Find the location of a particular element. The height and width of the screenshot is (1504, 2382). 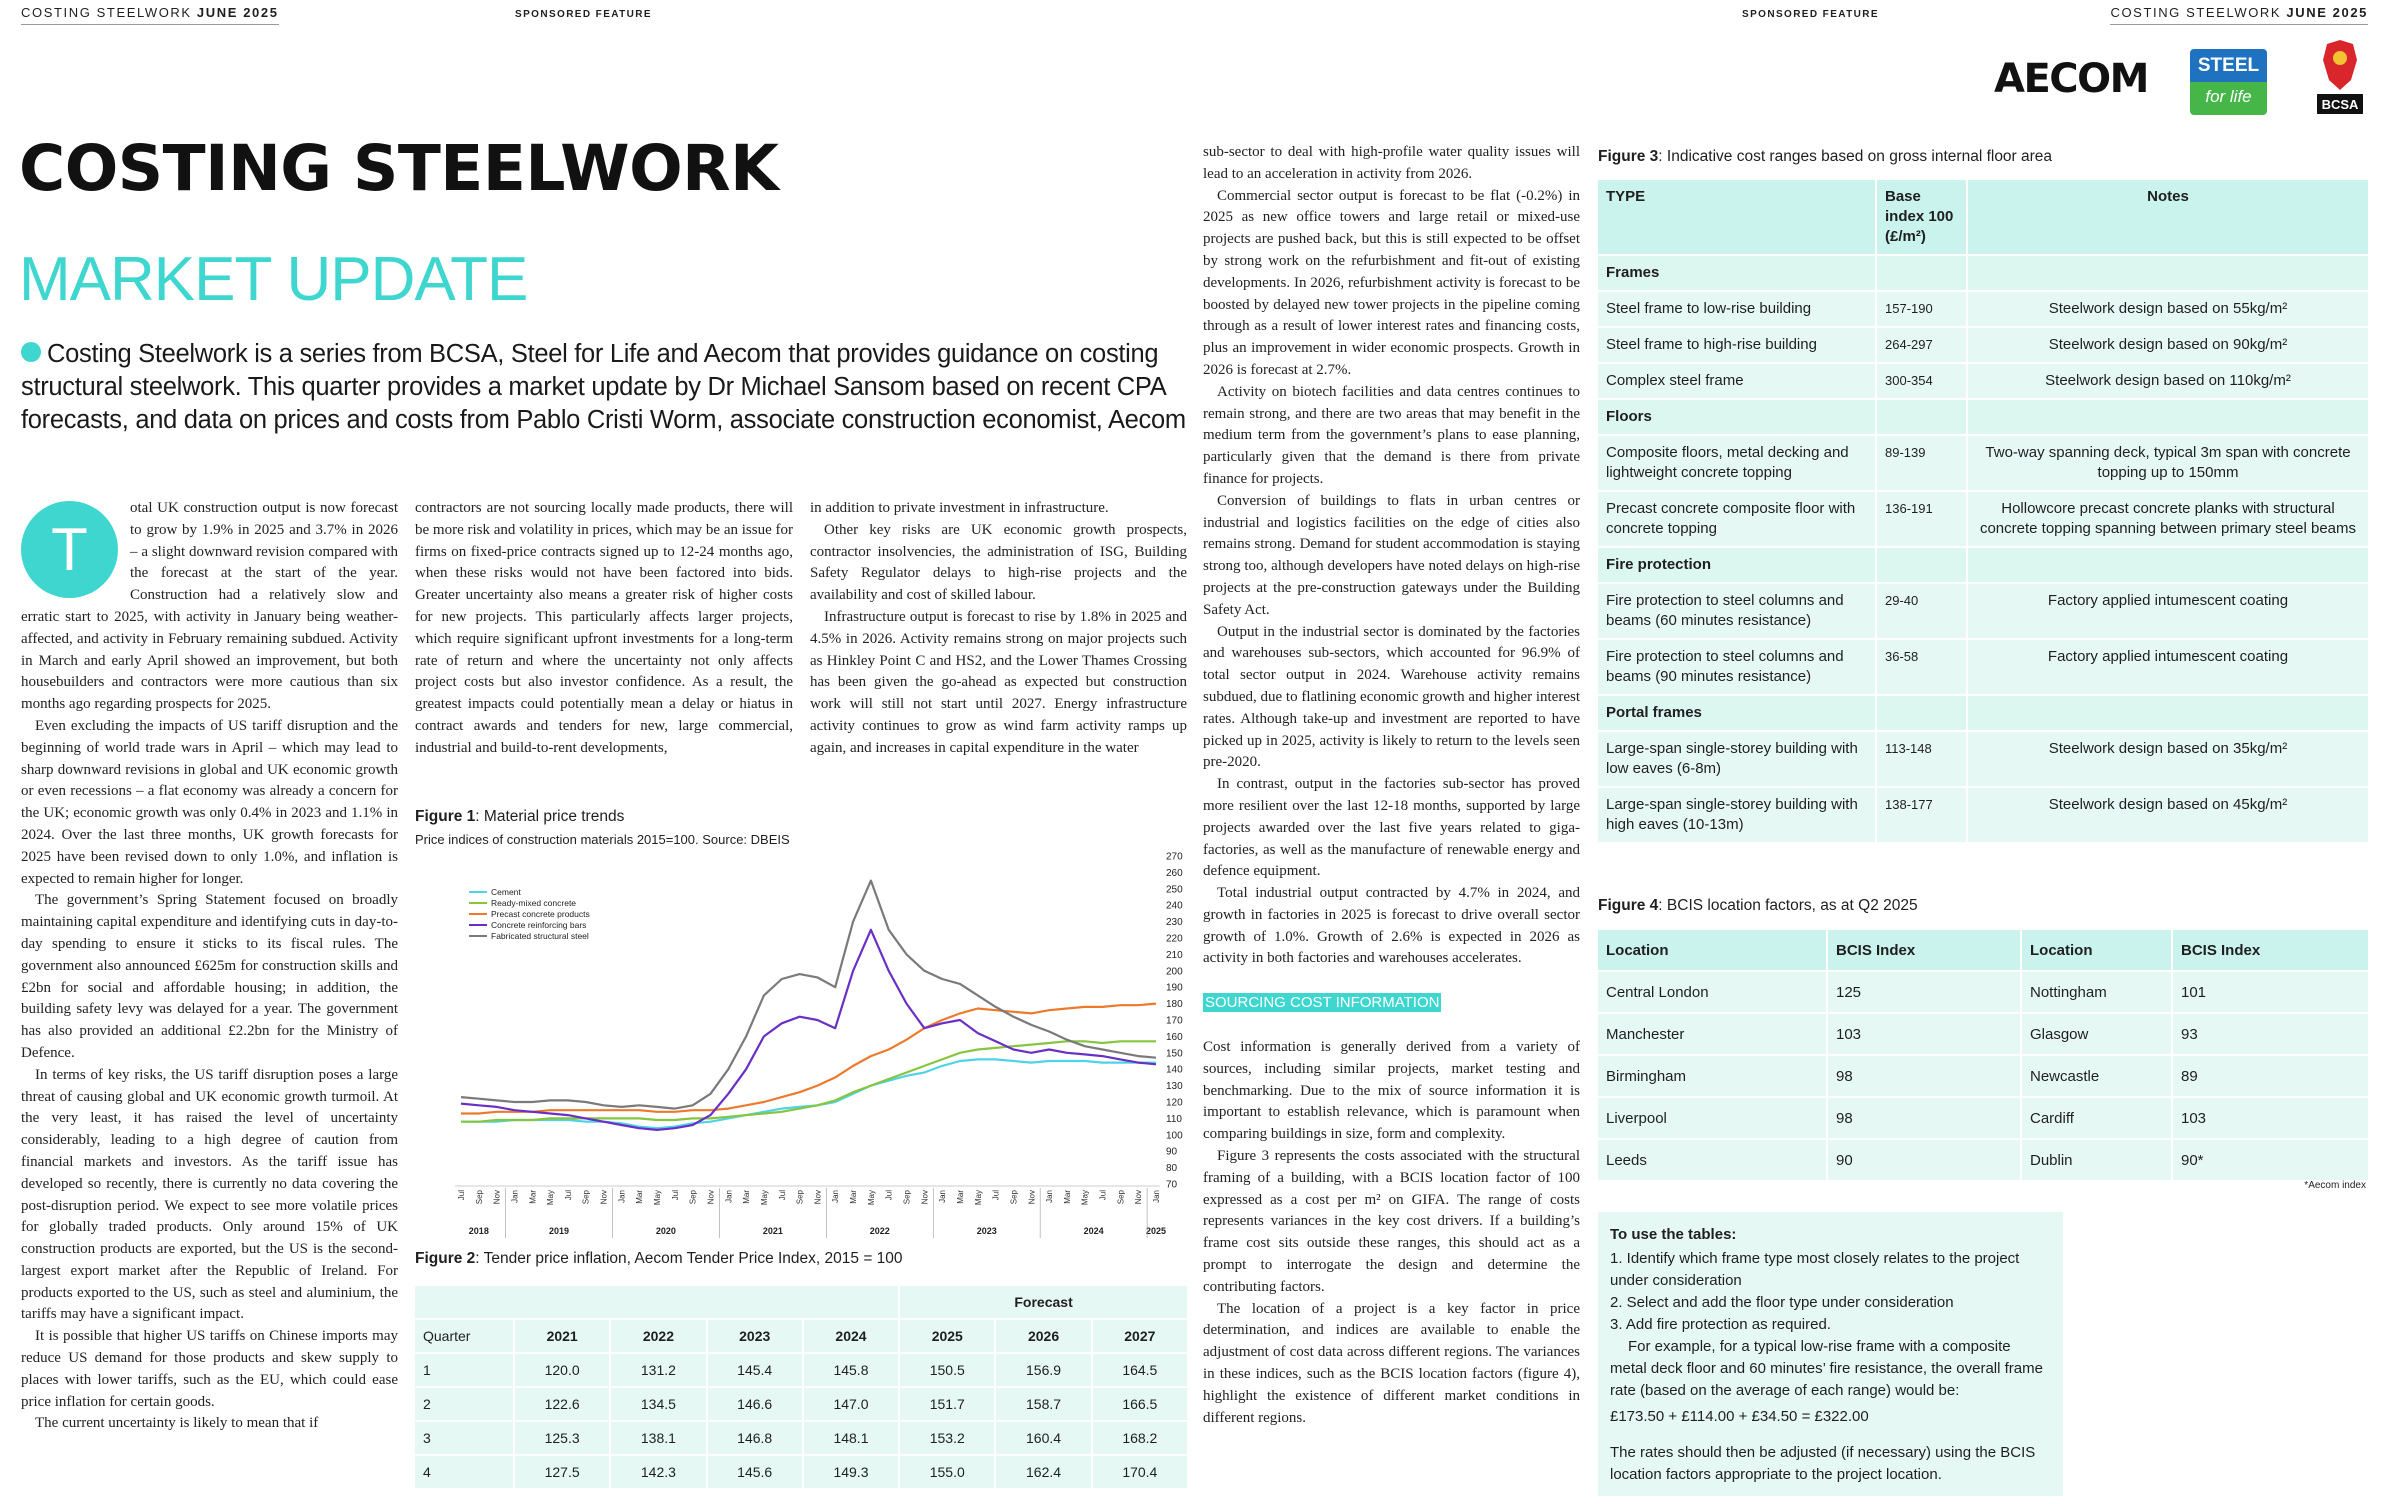

table-cell: 158.7 is located at coordinates (1043, 1404).